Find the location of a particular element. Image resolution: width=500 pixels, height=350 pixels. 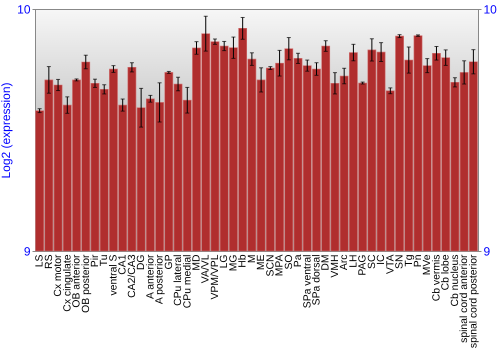

x-tick-label: M is located at coordinates (252, 259).